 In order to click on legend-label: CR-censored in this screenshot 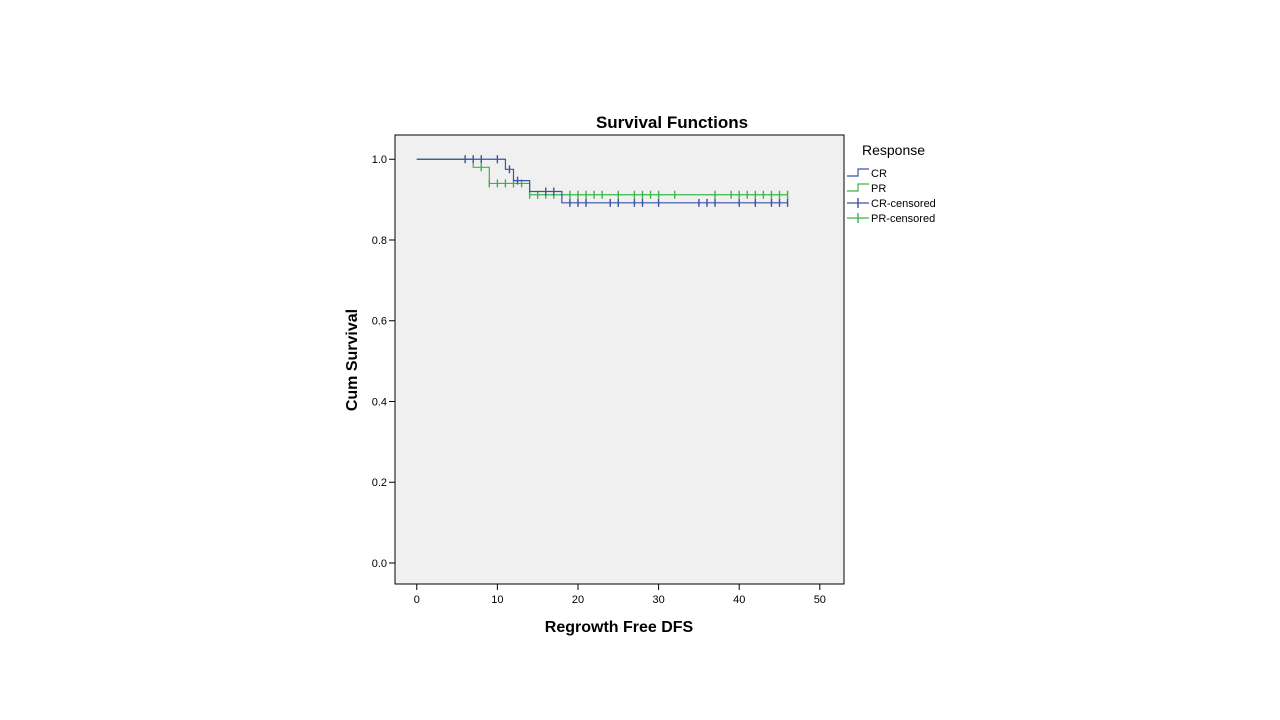, I will do `click(903, 204)`.